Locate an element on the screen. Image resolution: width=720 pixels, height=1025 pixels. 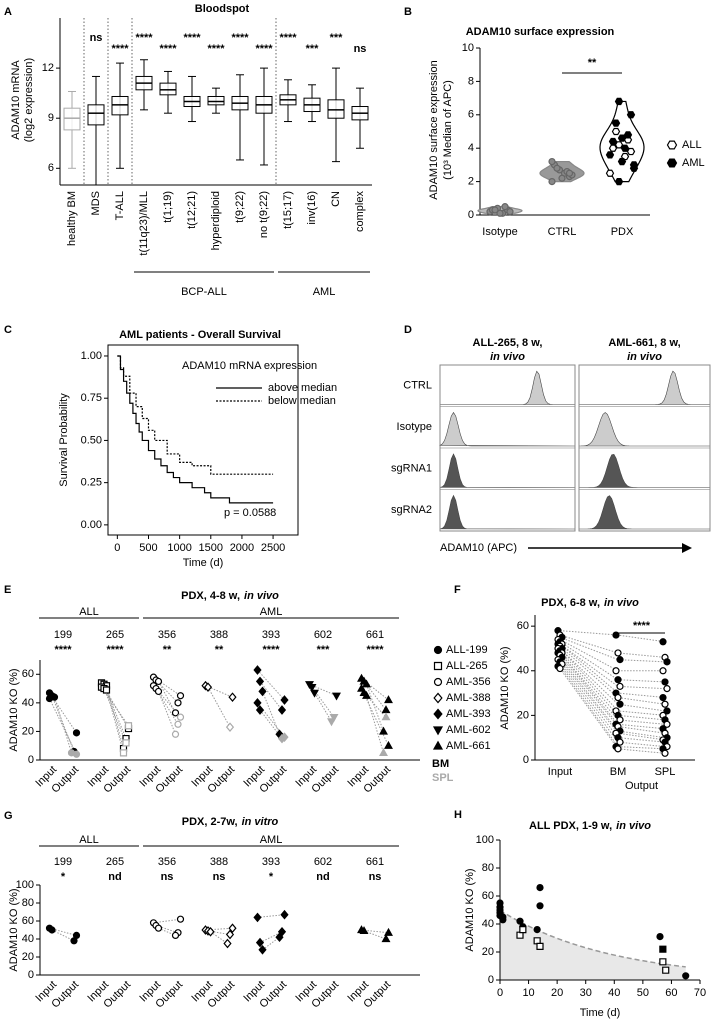
x-tick-label: complex is located at coordinates (360, 211).